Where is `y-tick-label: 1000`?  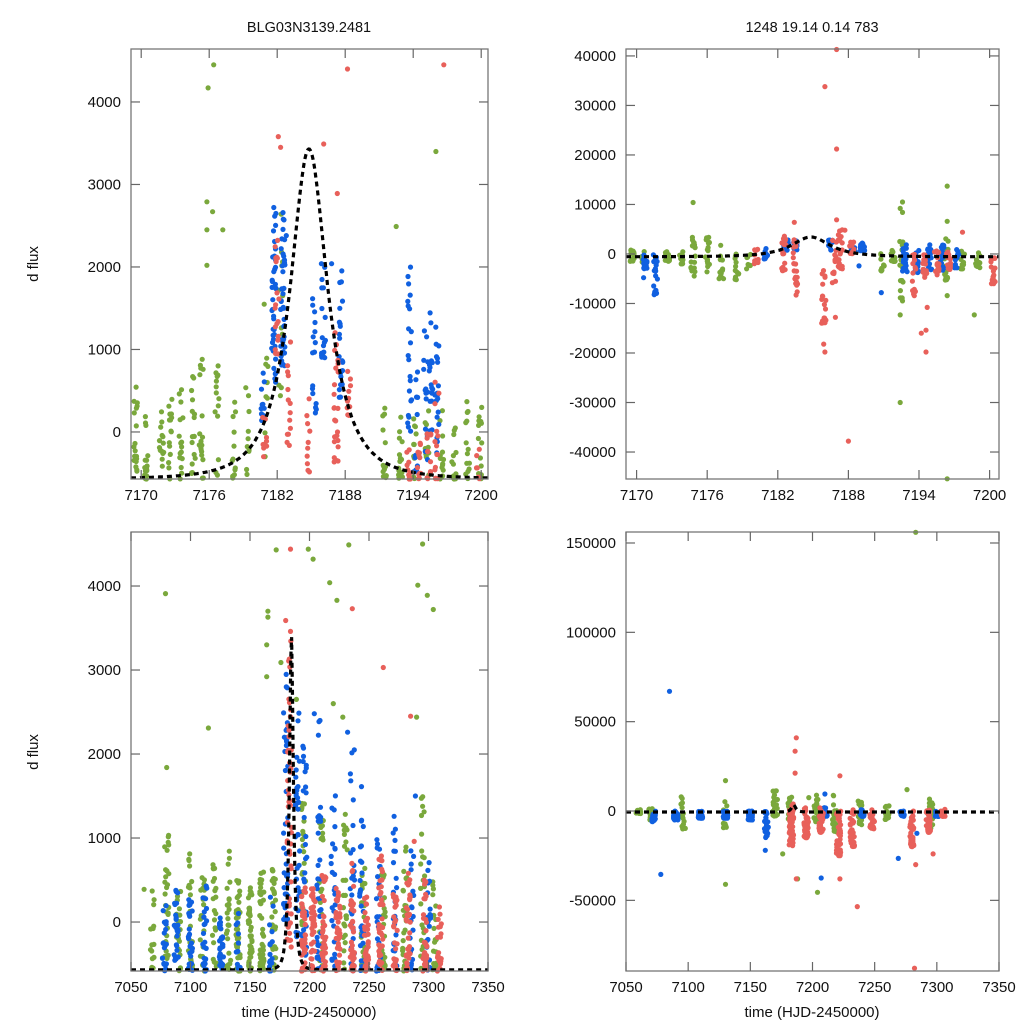 y-tick-label: 1000 is located at coordinates (104, 349).